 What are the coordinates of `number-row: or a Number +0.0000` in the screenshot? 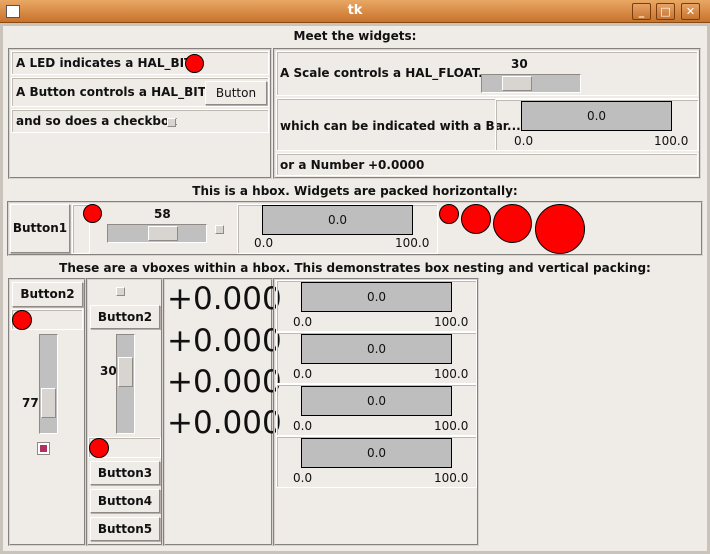 It's located at (487, 164).